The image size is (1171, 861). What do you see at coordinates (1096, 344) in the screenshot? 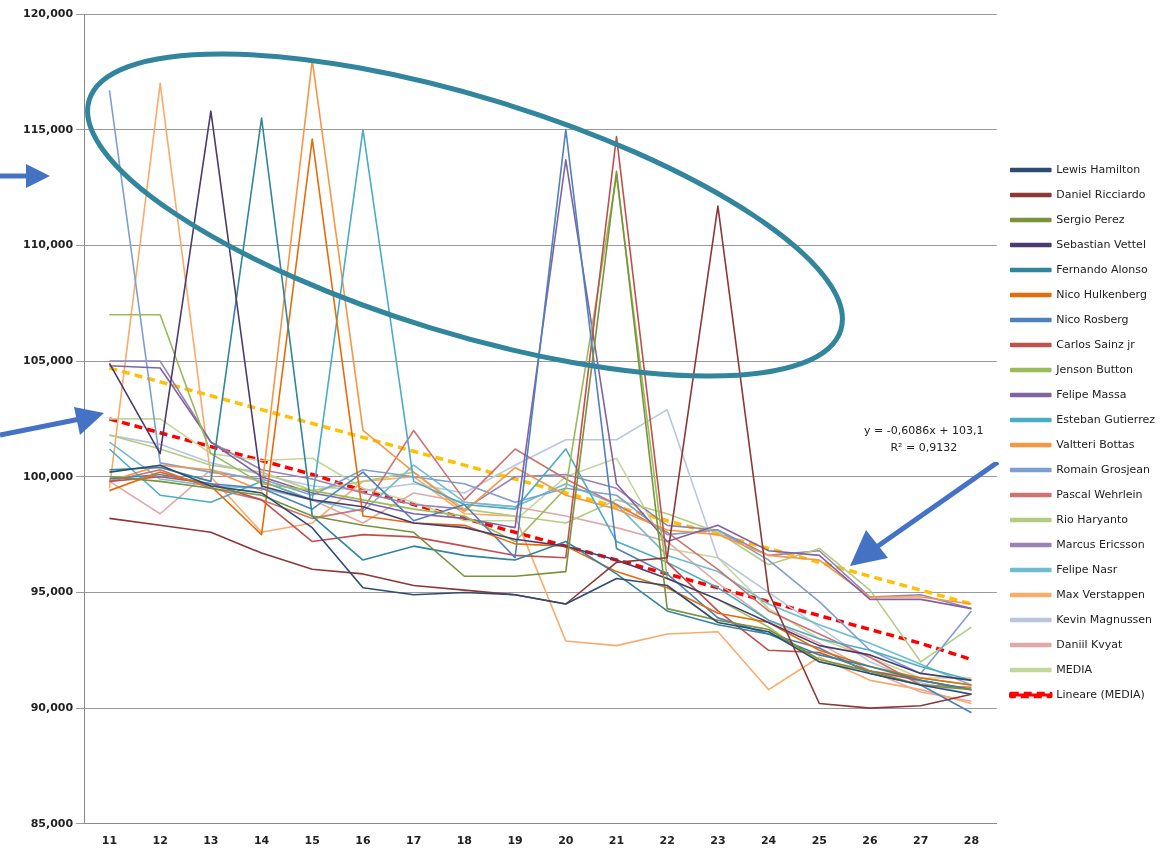
I see `legend-label: Carlos Sainz jr` at bounding box center [1096, 344].